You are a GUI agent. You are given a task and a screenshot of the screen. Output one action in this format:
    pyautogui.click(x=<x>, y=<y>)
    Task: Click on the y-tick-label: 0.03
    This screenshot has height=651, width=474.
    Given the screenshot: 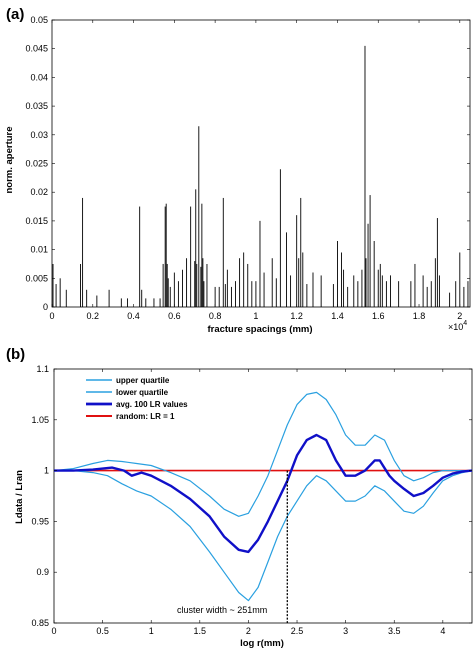 What is the action you would take?
    pyautogui.click(x=39, y=135)
    